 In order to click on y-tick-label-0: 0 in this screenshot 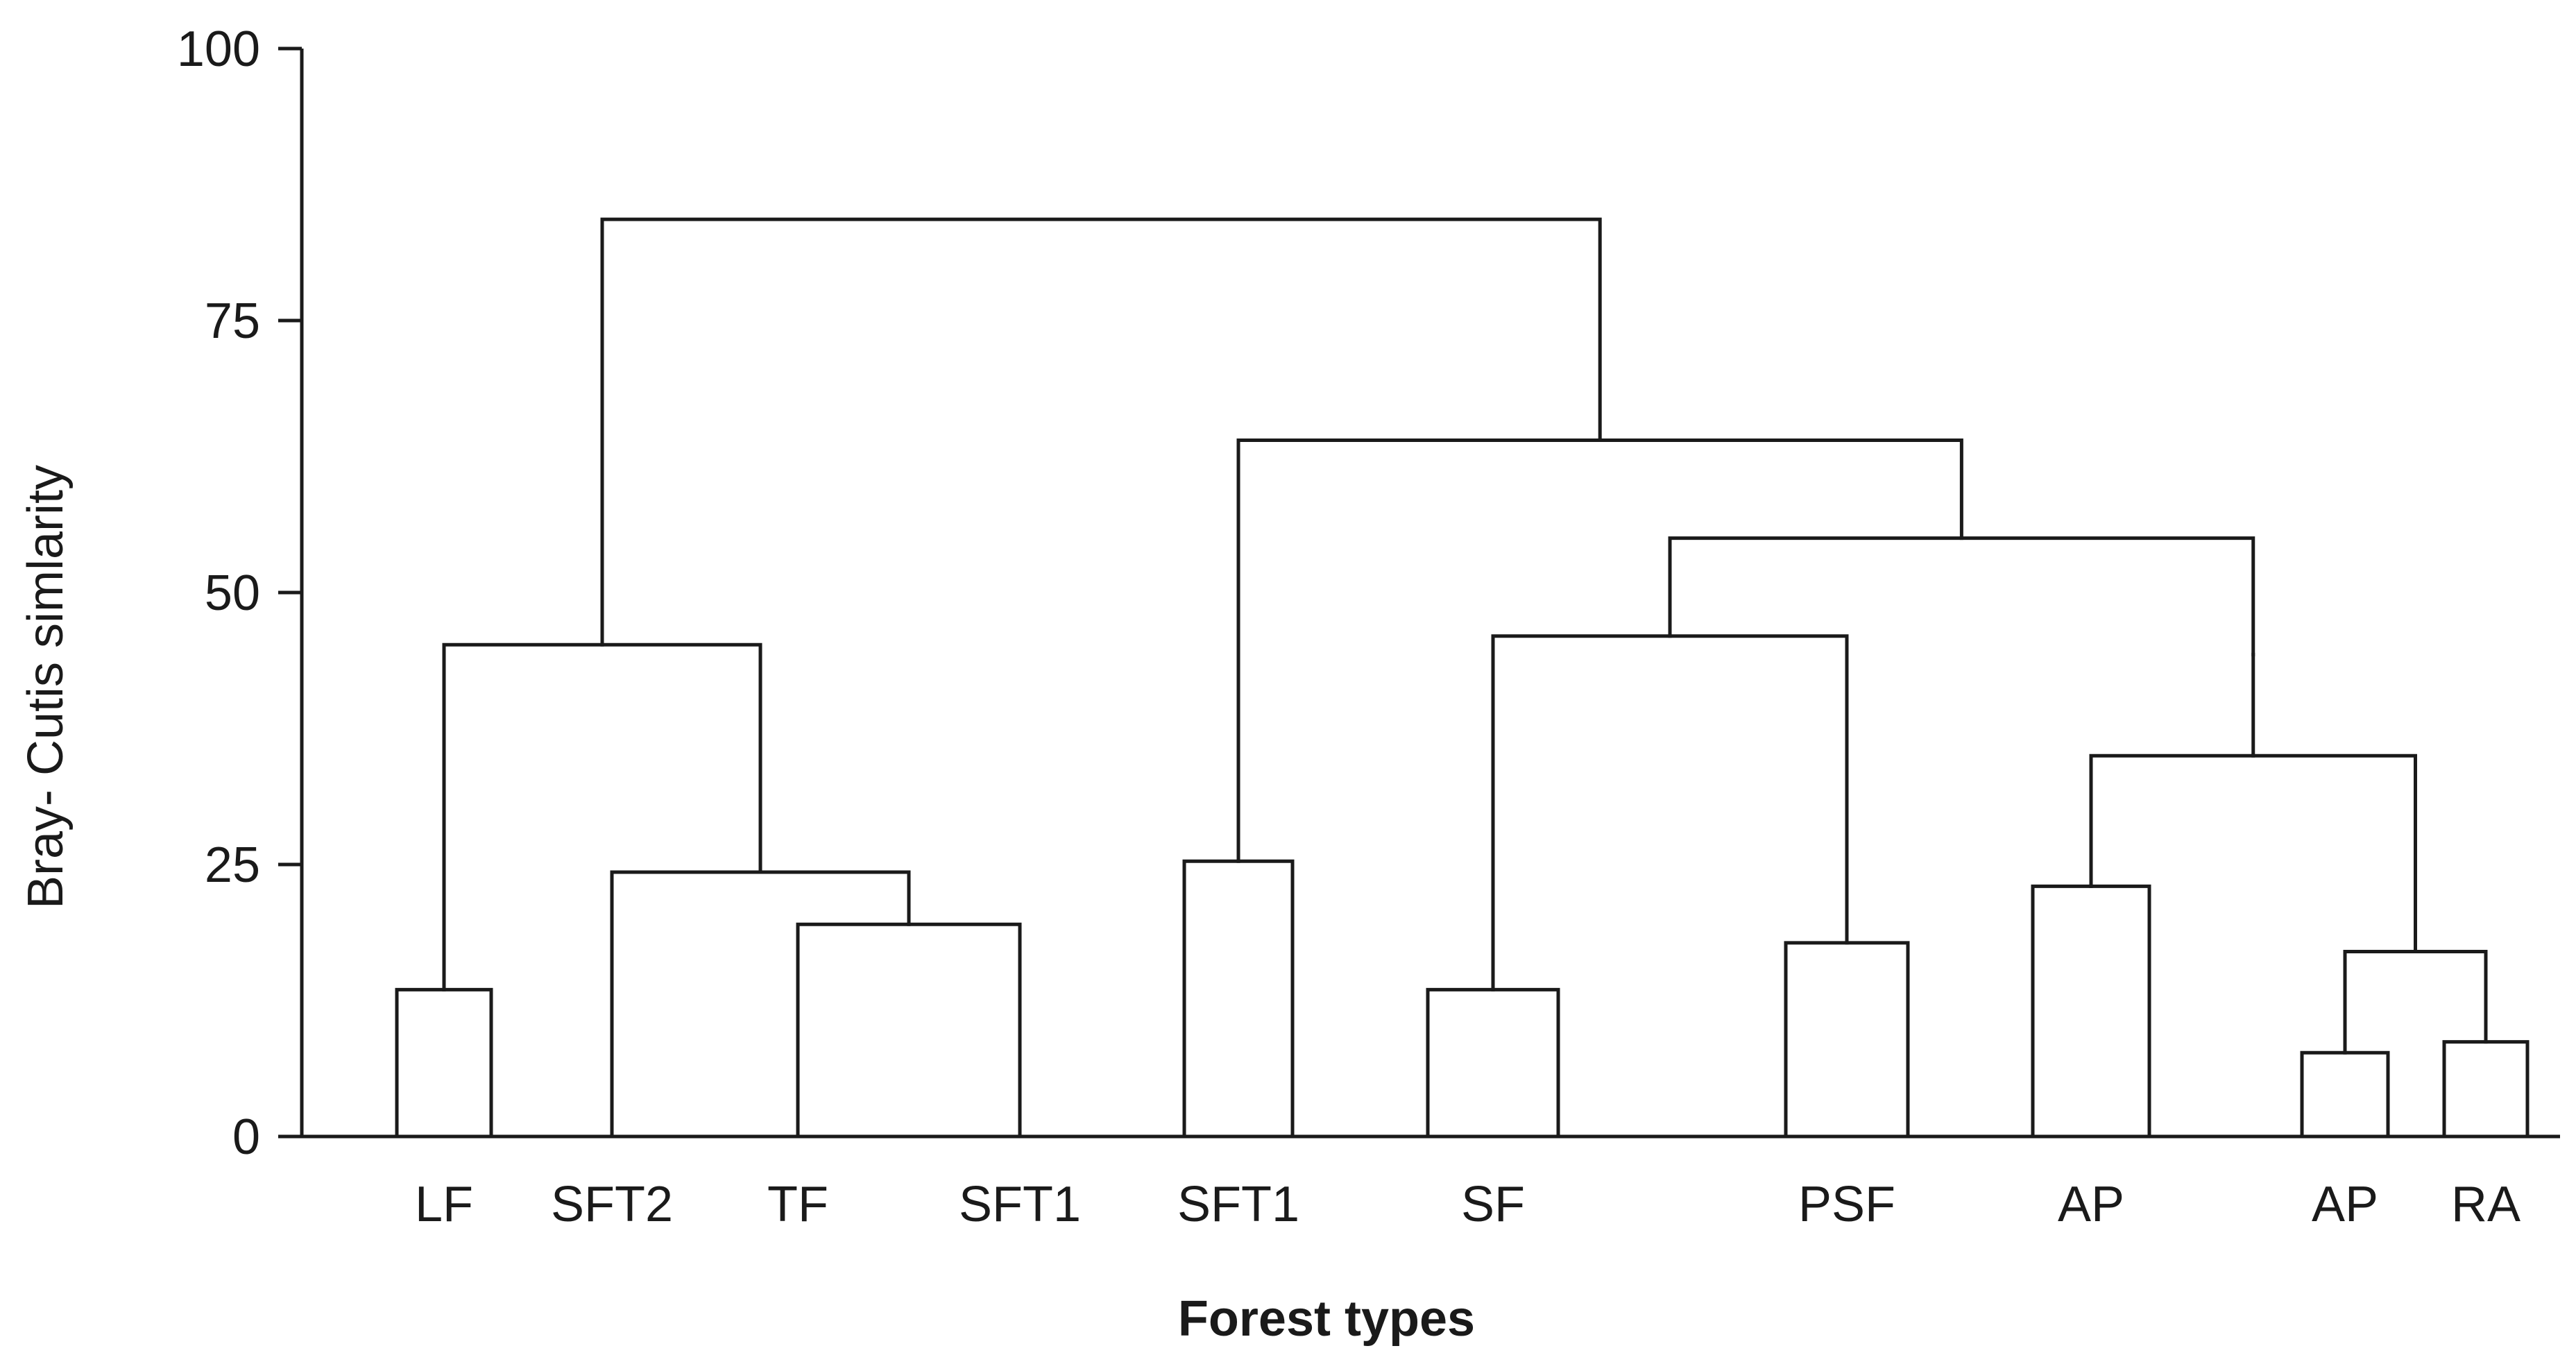, I will do `click(246, 1137)`.